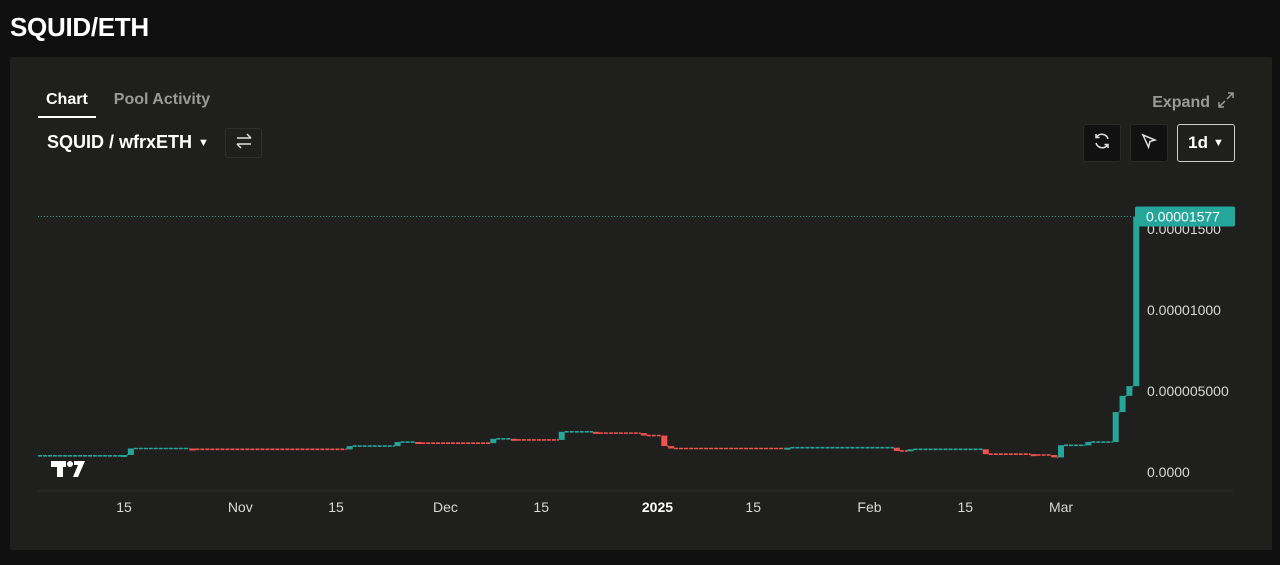 The width and height of the screenshot is (1280, 565). What do you see at coordinates (657, 507) in the screenshot?
I see `x-tick-label: 2025` at bounding box center [657, 507].